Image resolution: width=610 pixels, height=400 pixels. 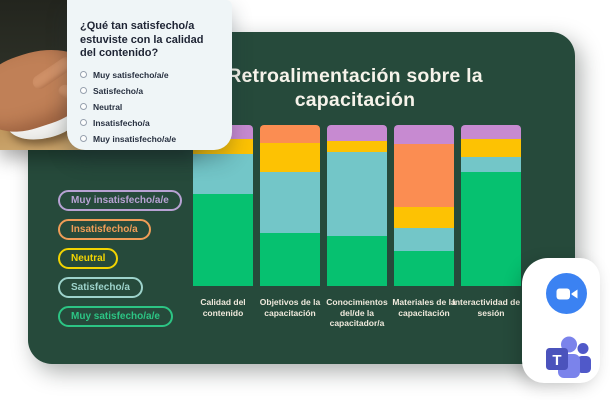 What do you see at coordinates (135, 138) in the screenshot?
I see `survey-option-label: Muy insatisfecho/a/e` at bounding box center [135, 138].